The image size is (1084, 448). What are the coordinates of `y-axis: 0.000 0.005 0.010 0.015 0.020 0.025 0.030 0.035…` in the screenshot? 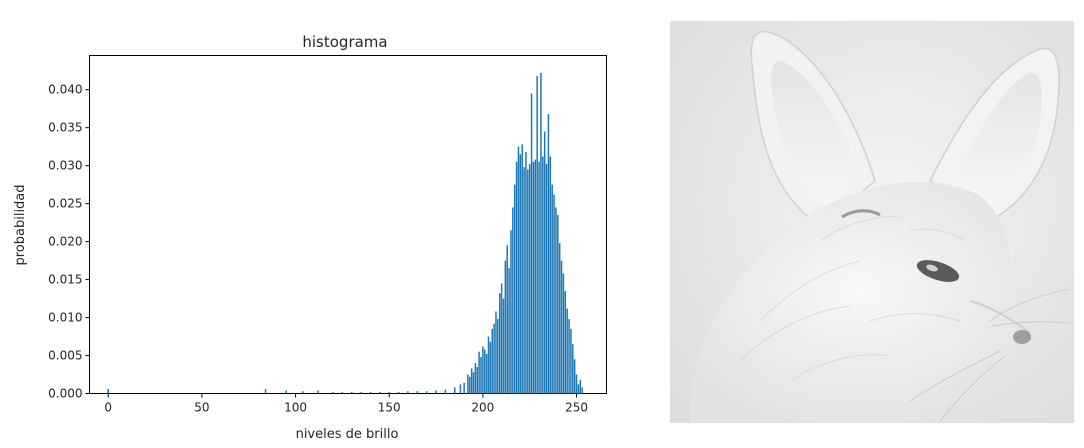 It's located at (69, 242).